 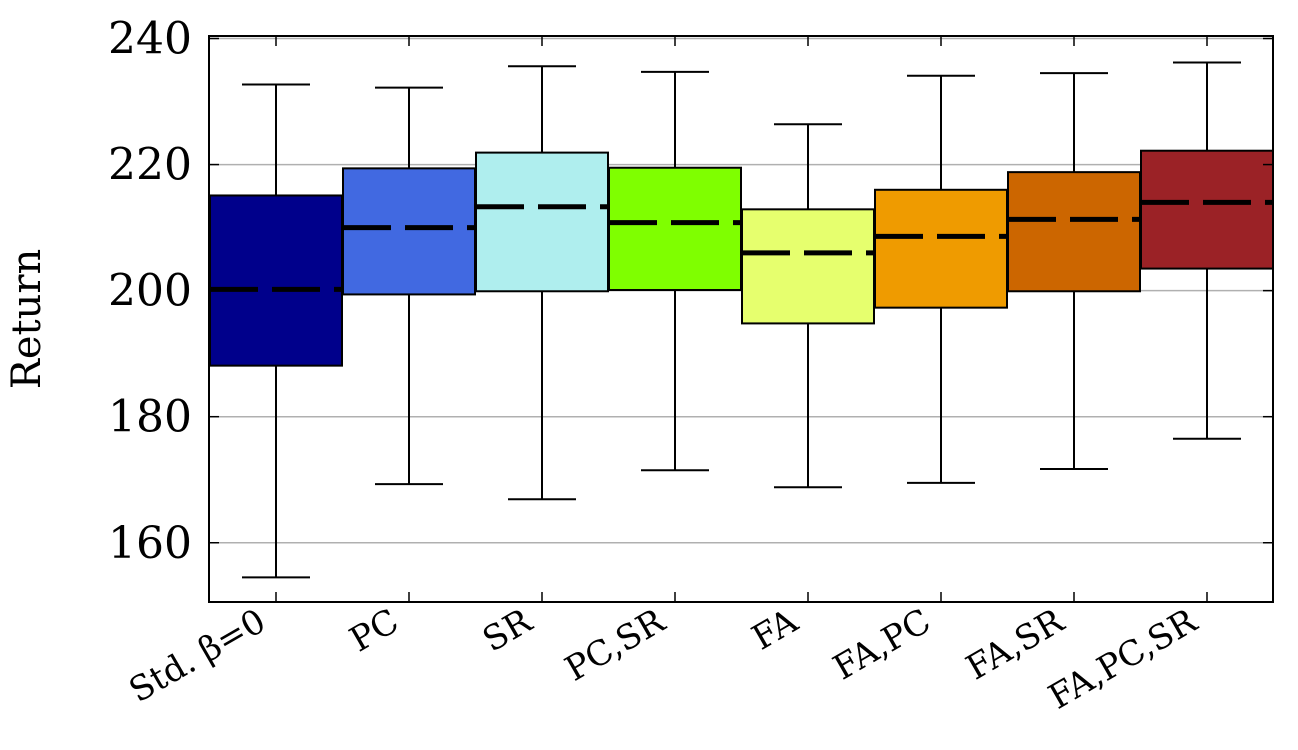 What do you see at coordinates (882, 644) in the screenshot?
I see `x-tick-label: FA,PC` at bounding box center [882, 644].